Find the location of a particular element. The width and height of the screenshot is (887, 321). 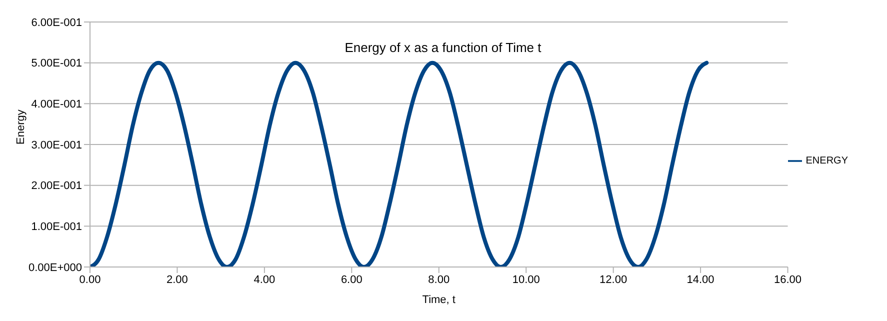

text: Energy of x as a function of Time t is located at coordinates (443, 47).